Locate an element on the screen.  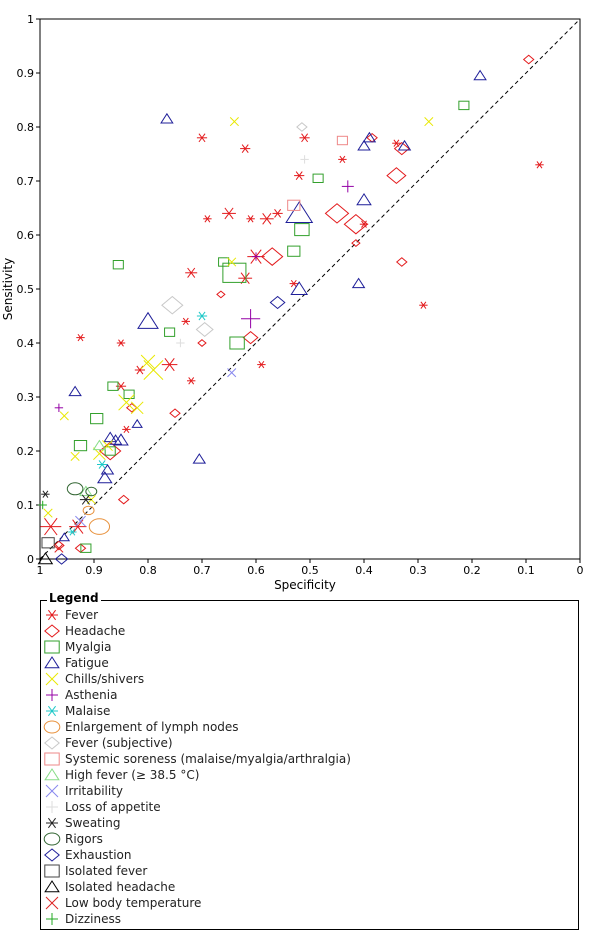
data-point-enlargement-of-lymph-nodes is located at coordinates (88, 510).